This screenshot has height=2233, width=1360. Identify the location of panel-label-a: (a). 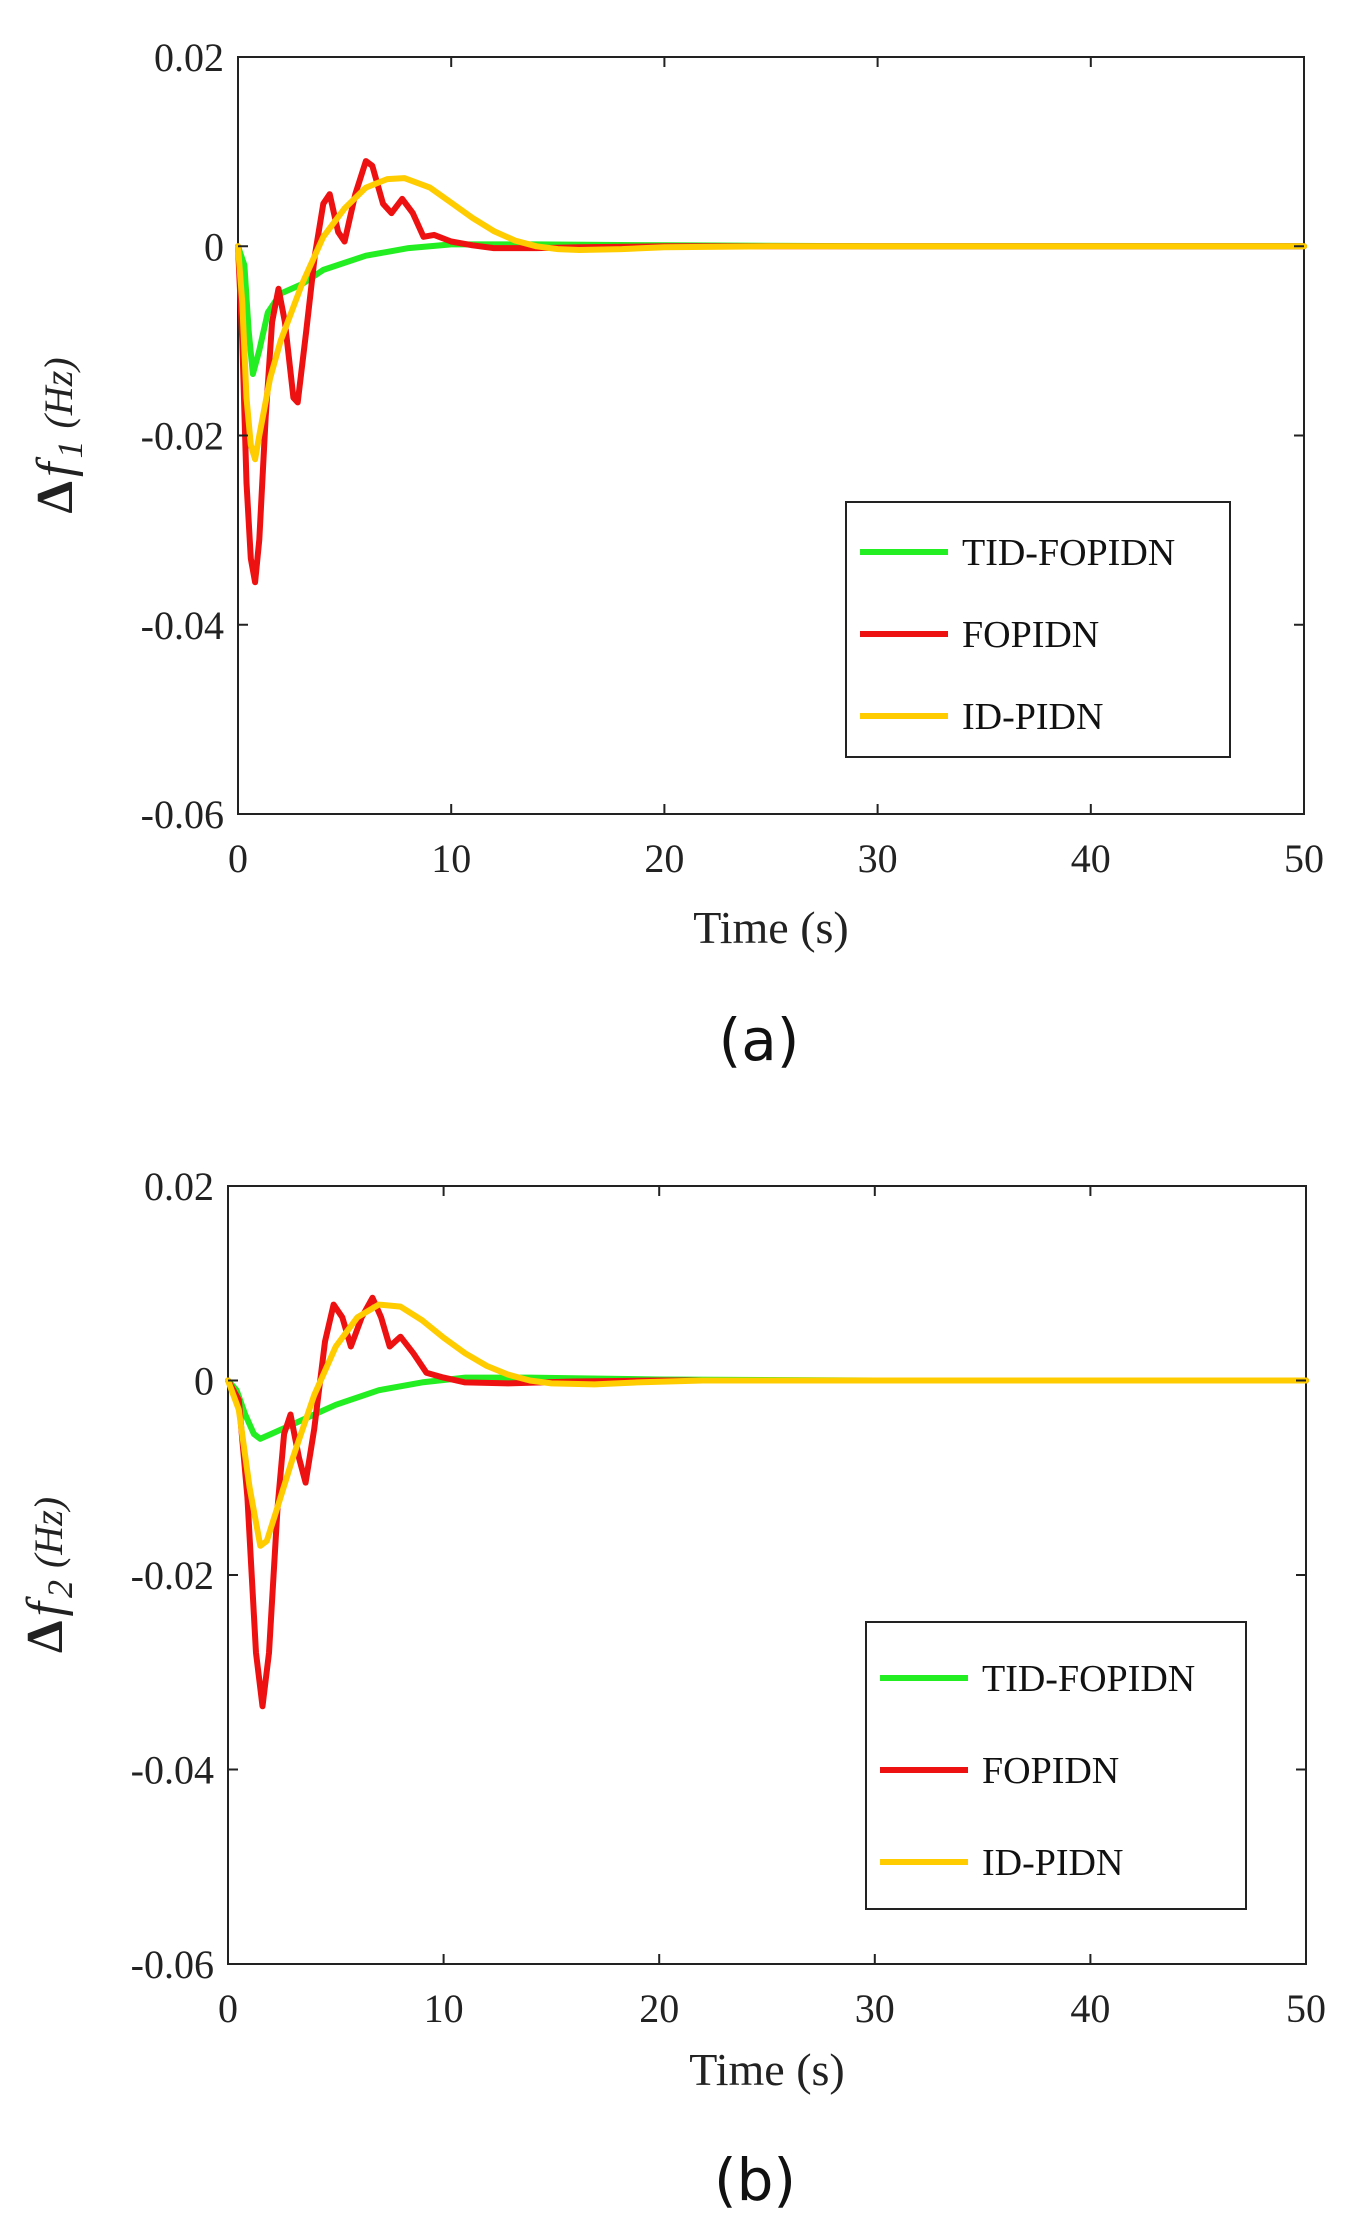
(759, 1040).